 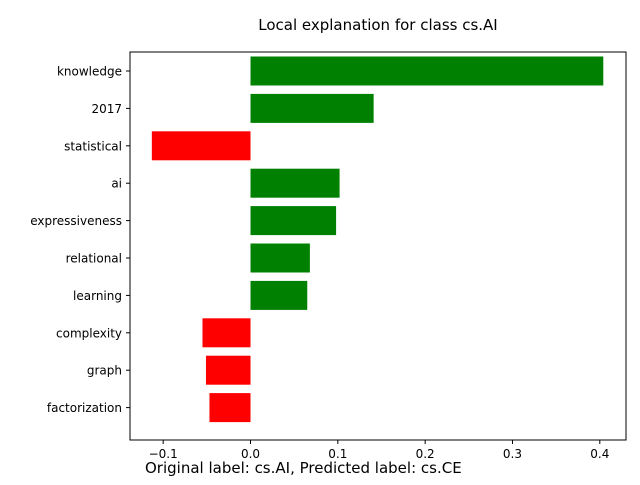 What do you see at coordinates (230, 408) in the screenshot?
I see `bar-factorization` at bounding box center [230, 408].